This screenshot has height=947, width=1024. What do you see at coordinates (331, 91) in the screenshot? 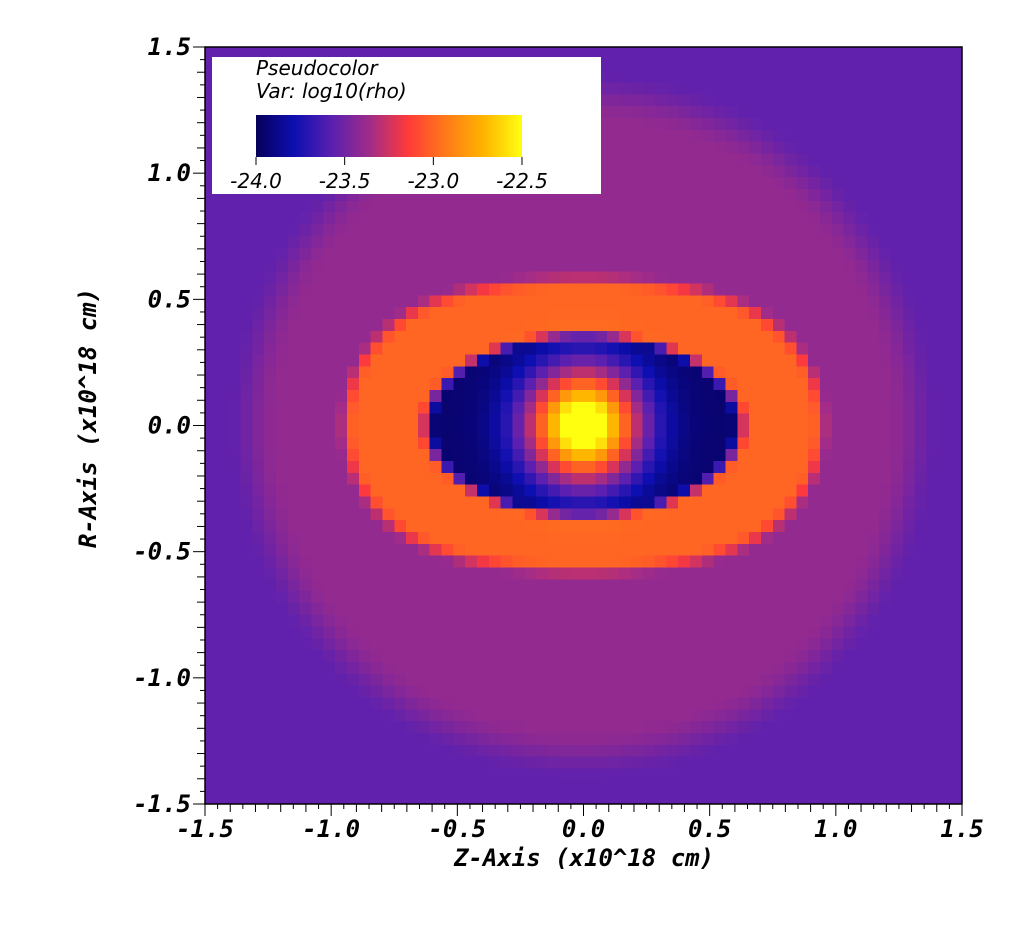
I see `legend-variable: Var: log10(rho)` at bounding box center [331, 91].